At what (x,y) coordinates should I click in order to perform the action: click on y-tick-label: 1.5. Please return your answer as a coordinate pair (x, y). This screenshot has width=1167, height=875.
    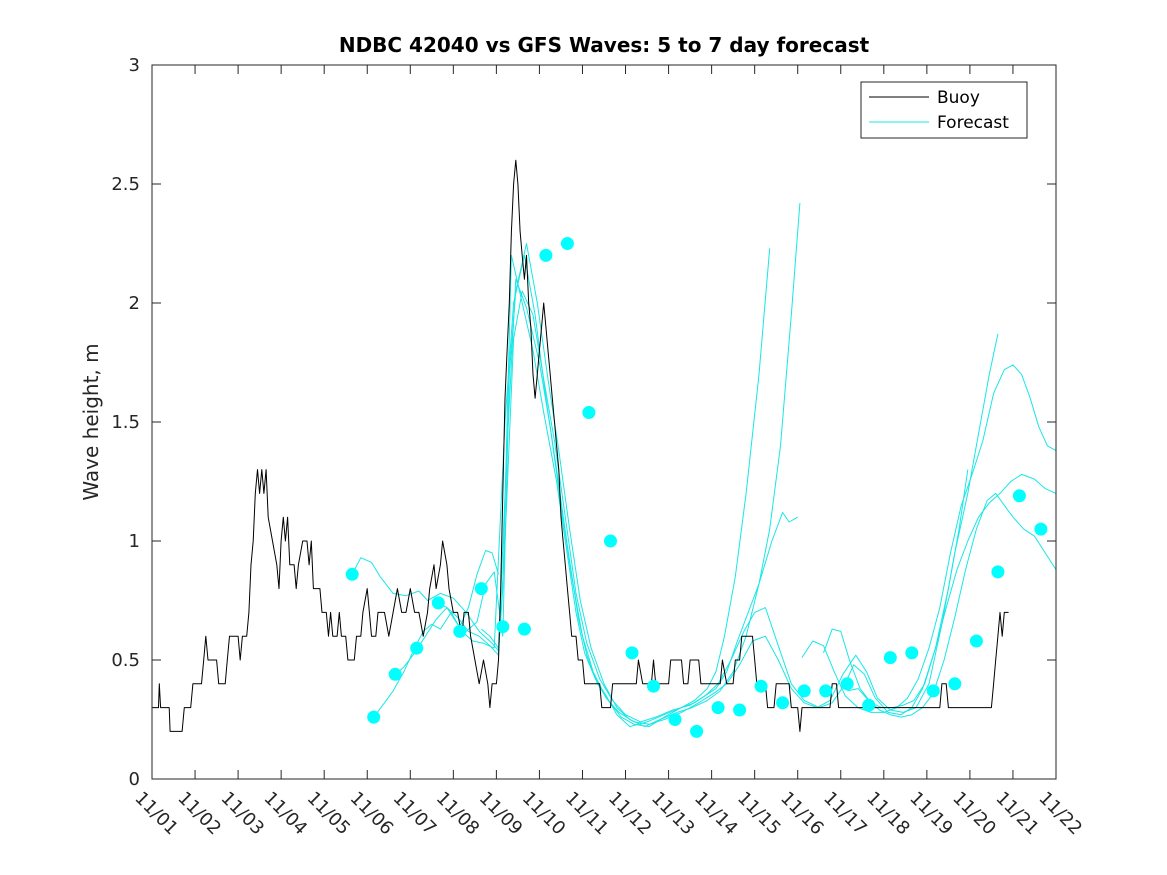
    Looking at the image, I should click on (125, 422).